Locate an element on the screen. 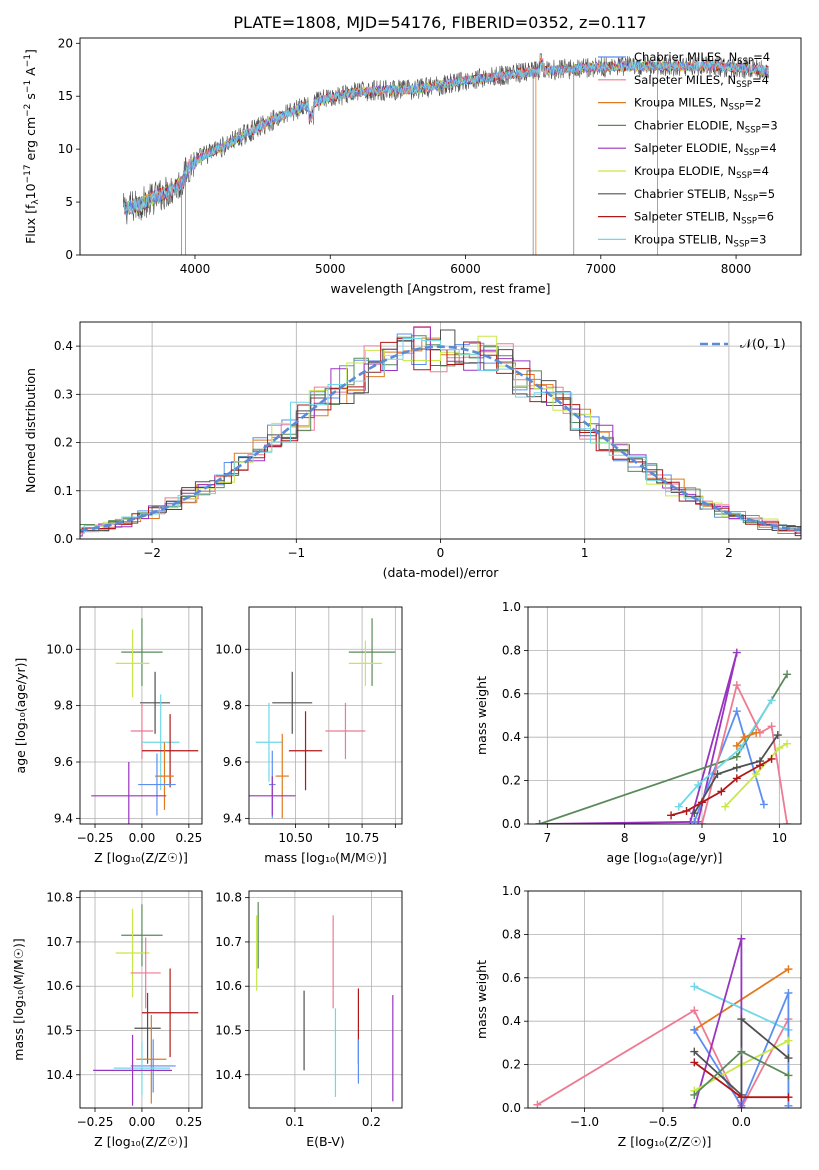 This screenshot has width=819, height=1170. y-tick-label: 10 is located at coordinates (65, 149).